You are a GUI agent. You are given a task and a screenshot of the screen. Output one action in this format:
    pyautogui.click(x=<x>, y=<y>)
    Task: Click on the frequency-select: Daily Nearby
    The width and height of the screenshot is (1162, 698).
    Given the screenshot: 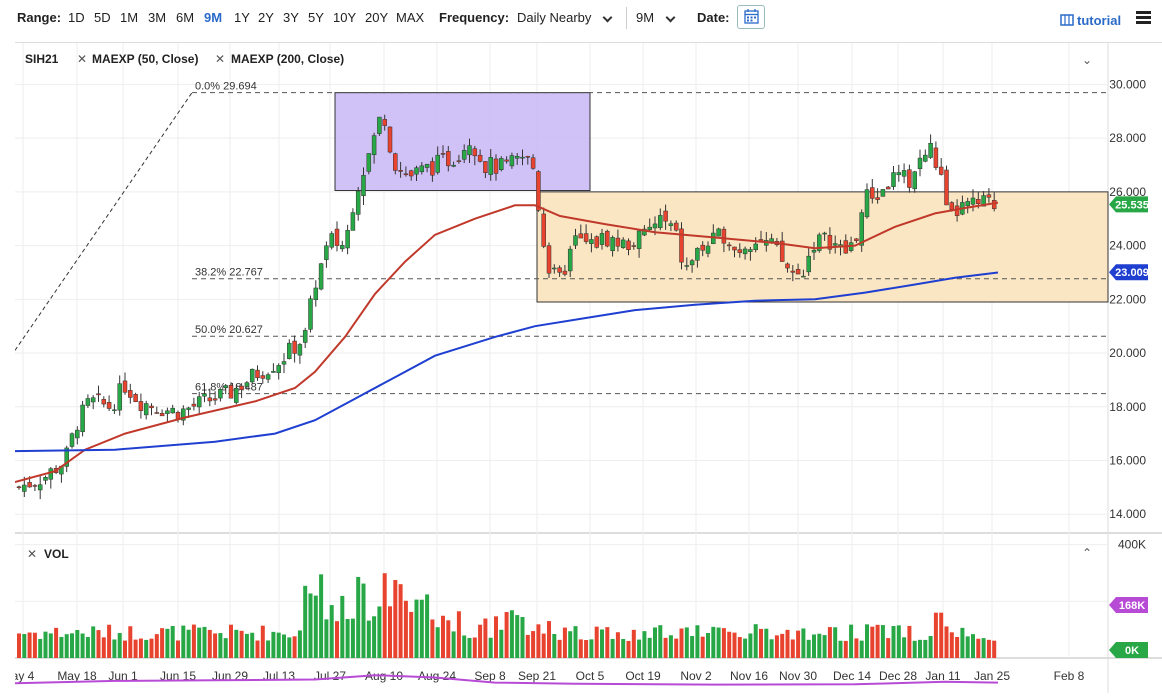 What is the action you would take?
    pyautogui.click(x=554, y=17)
    